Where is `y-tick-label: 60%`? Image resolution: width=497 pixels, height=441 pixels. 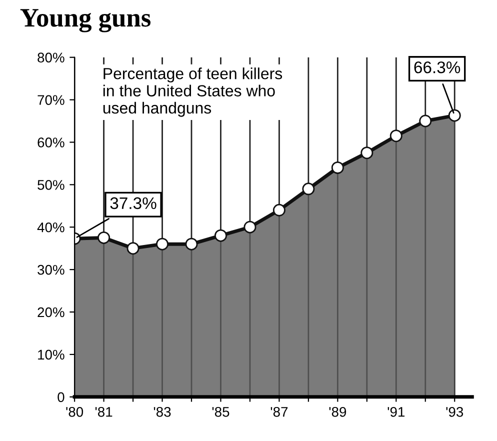 y-tick-label: 60% is located at coordinates (51, 143).